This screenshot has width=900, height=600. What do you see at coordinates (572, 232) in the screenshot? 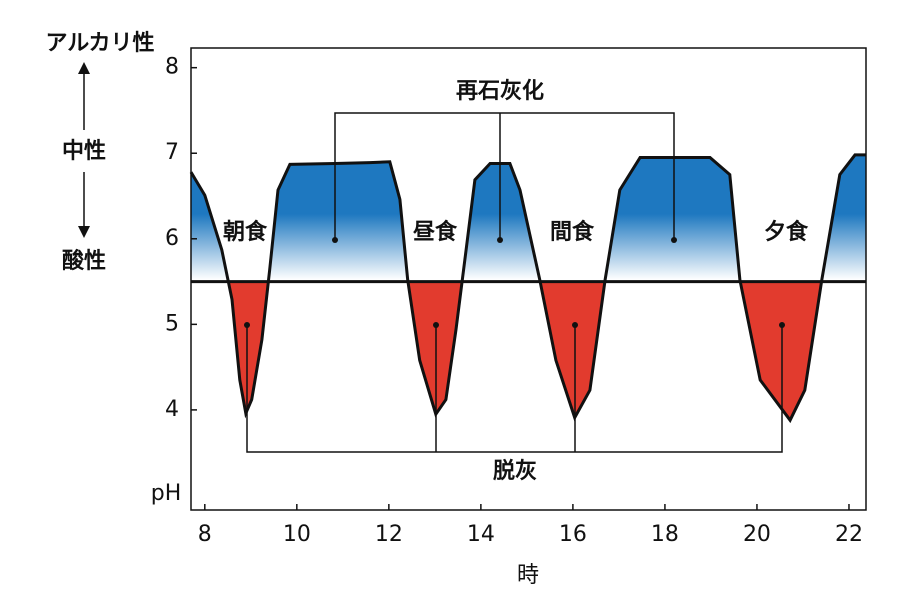
I see `meal-label: 間食` at bounding box center [572, 232].